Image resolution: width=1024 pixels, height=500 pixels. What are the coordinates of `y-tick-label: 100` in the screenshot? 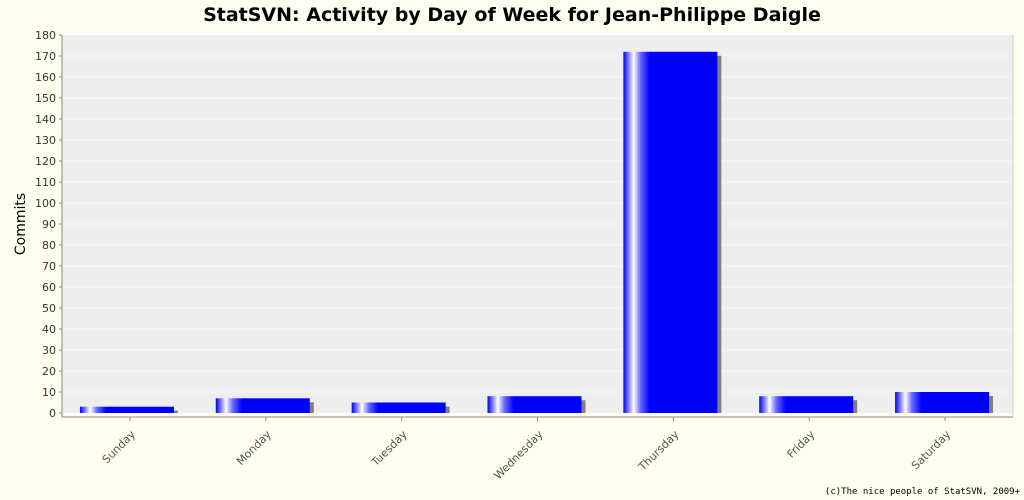 It's located at (45, 203).